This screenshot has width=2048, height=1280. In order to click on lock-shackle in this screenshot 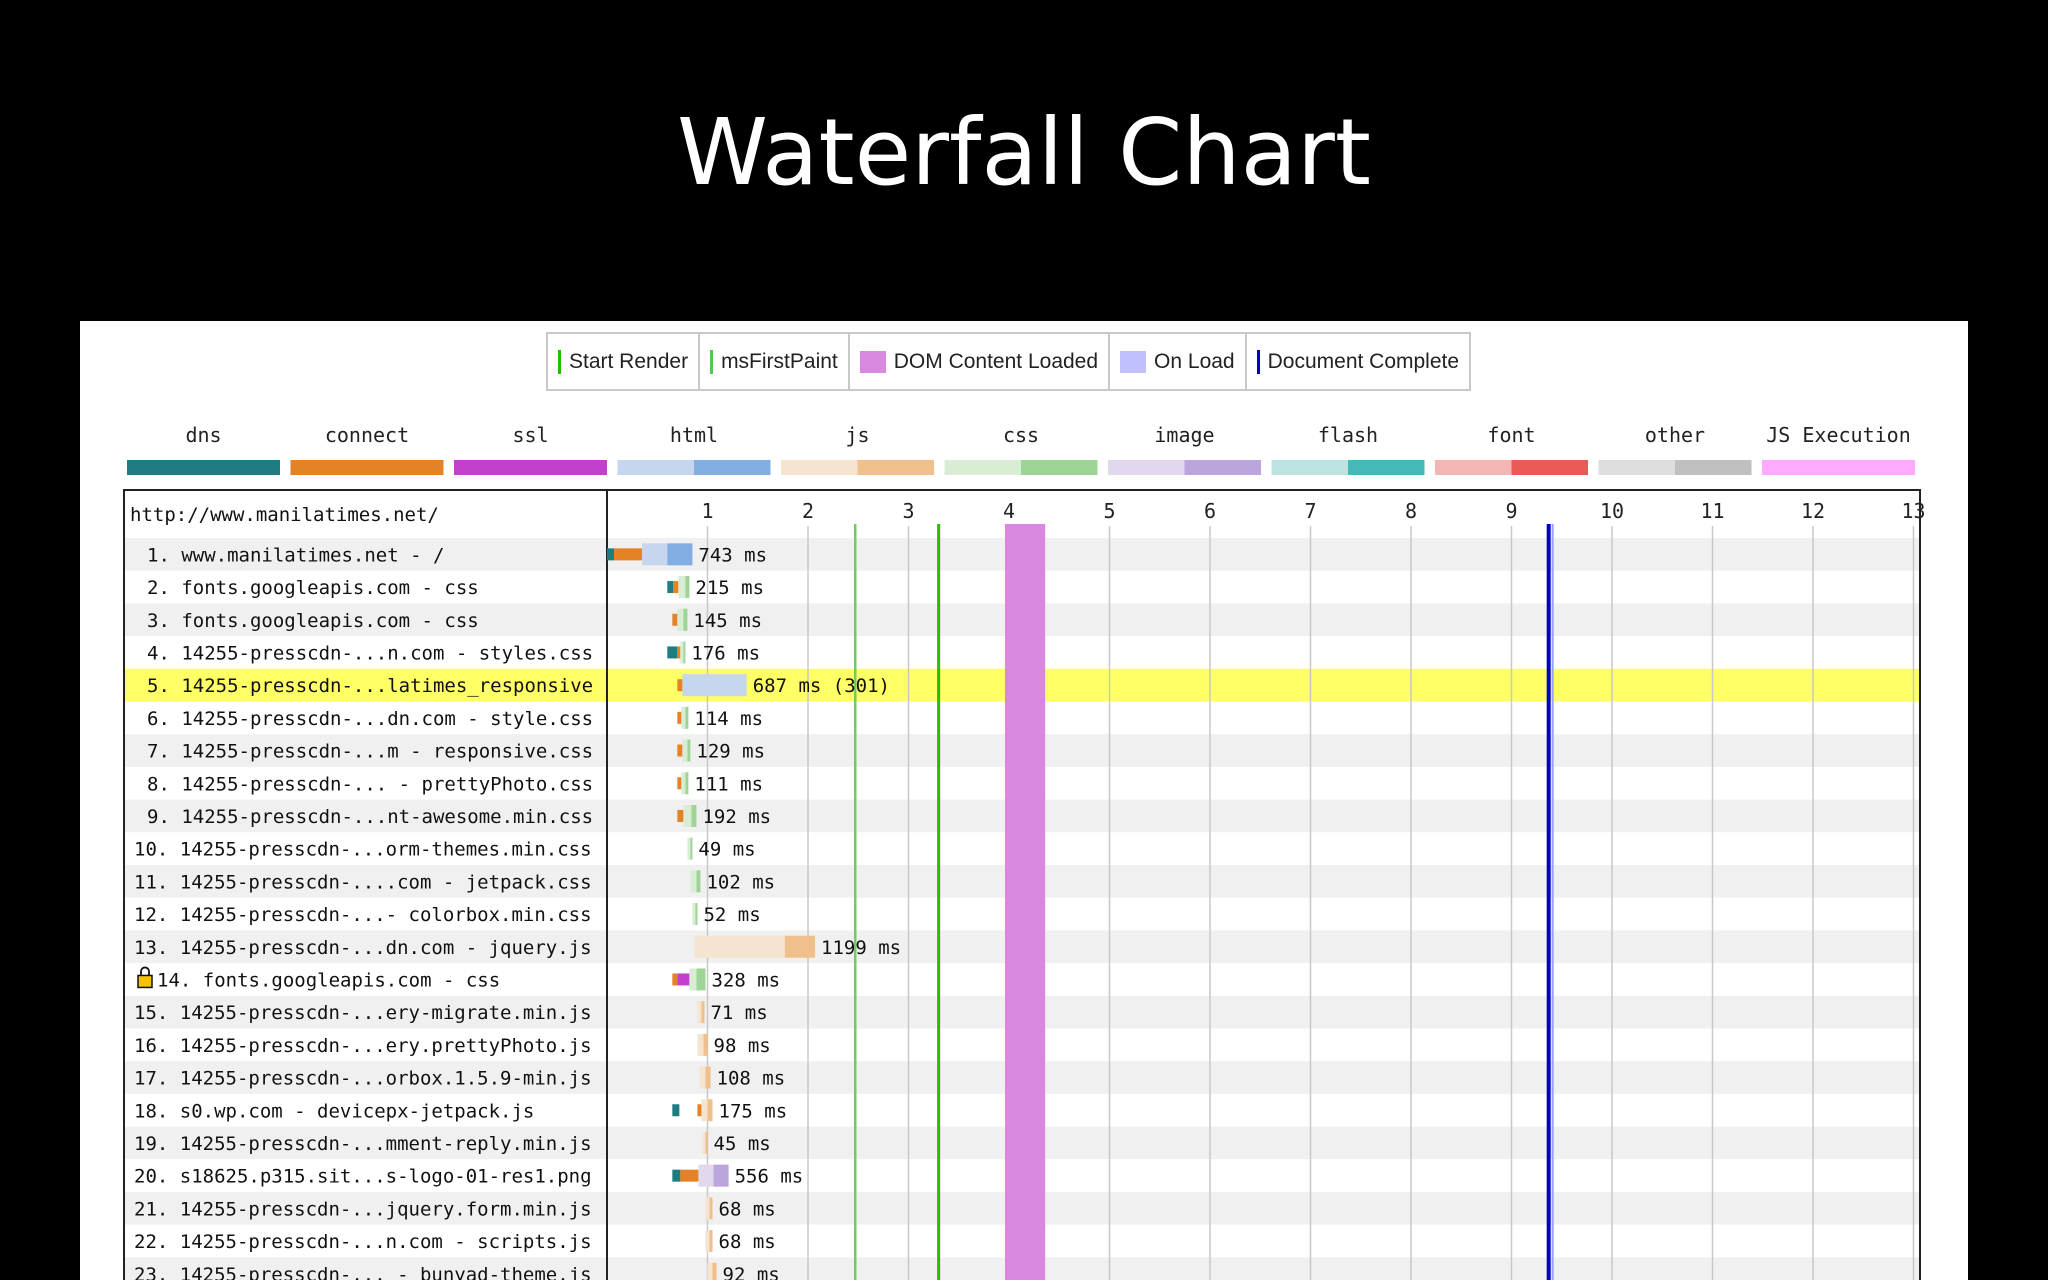, I will do `click(145, 971)`.